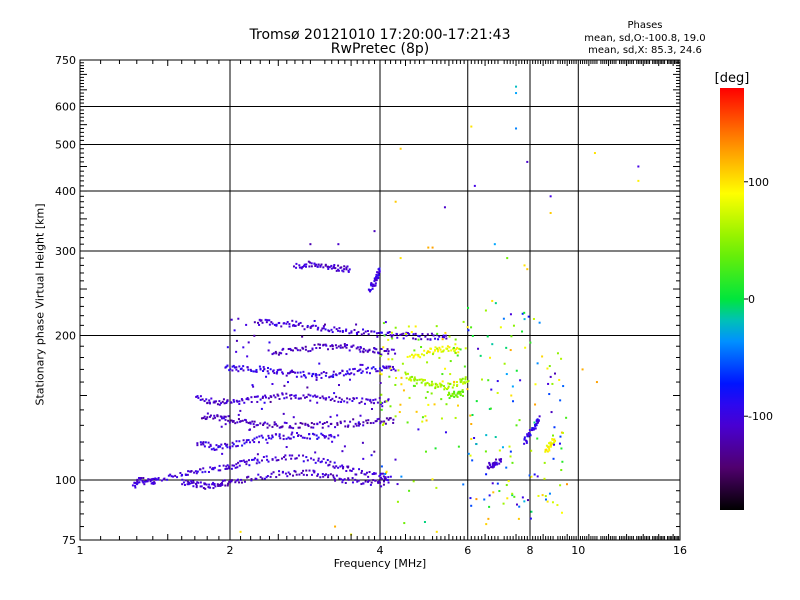 This screenshot has height=600, width=800. Describe the element at coordinates (65, 251) in the screenshot. I see `y-tick-label: 300` at that location.